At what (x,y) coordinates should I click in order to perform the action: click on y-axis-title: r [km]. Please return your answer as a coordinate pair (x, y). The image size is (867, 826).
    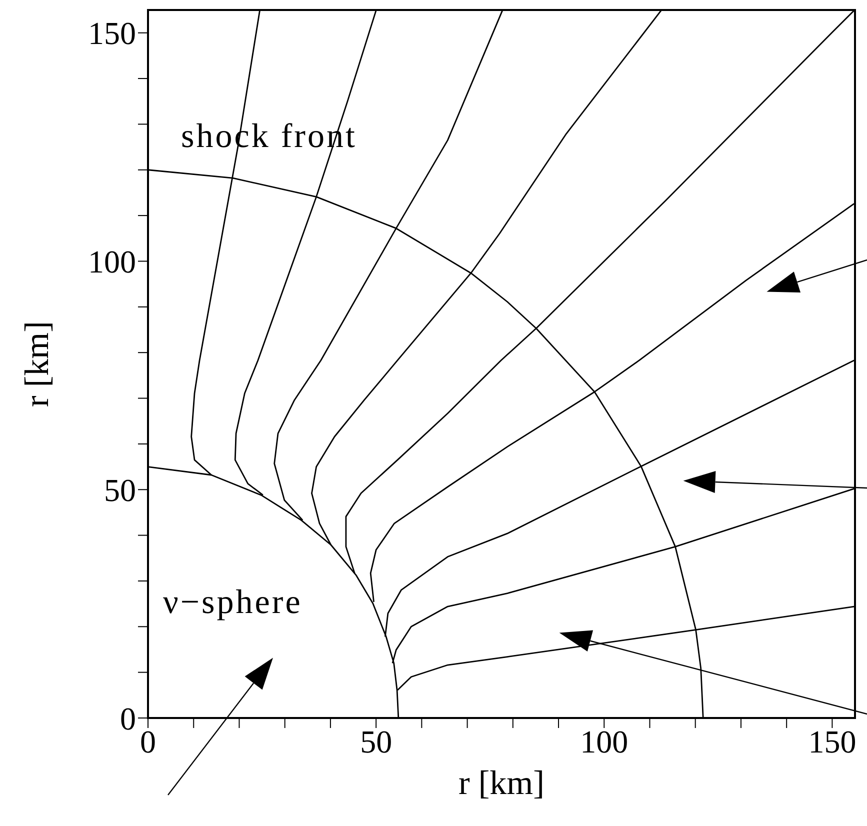
    Looking at the image, I should click on (37, 364).